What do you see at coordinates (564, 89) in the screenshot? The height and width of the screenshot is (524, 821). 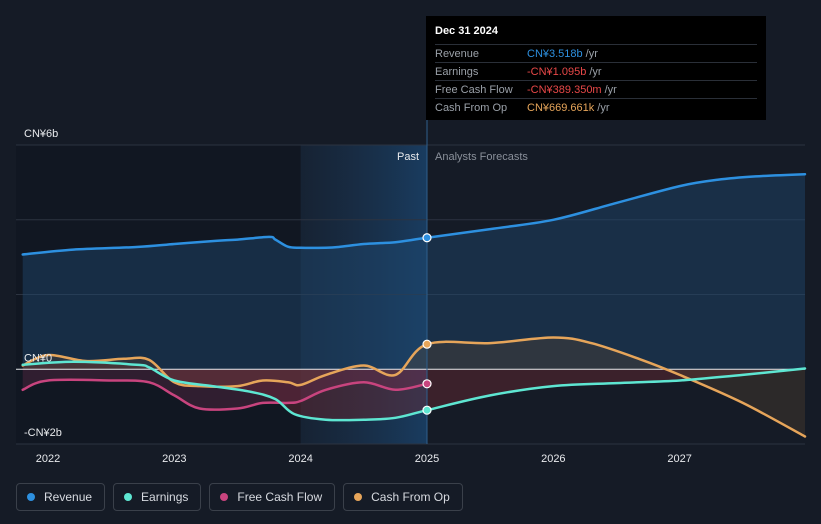 I see `tooltip-value: -CN¥389.350m` at bounding box center [564, 89].